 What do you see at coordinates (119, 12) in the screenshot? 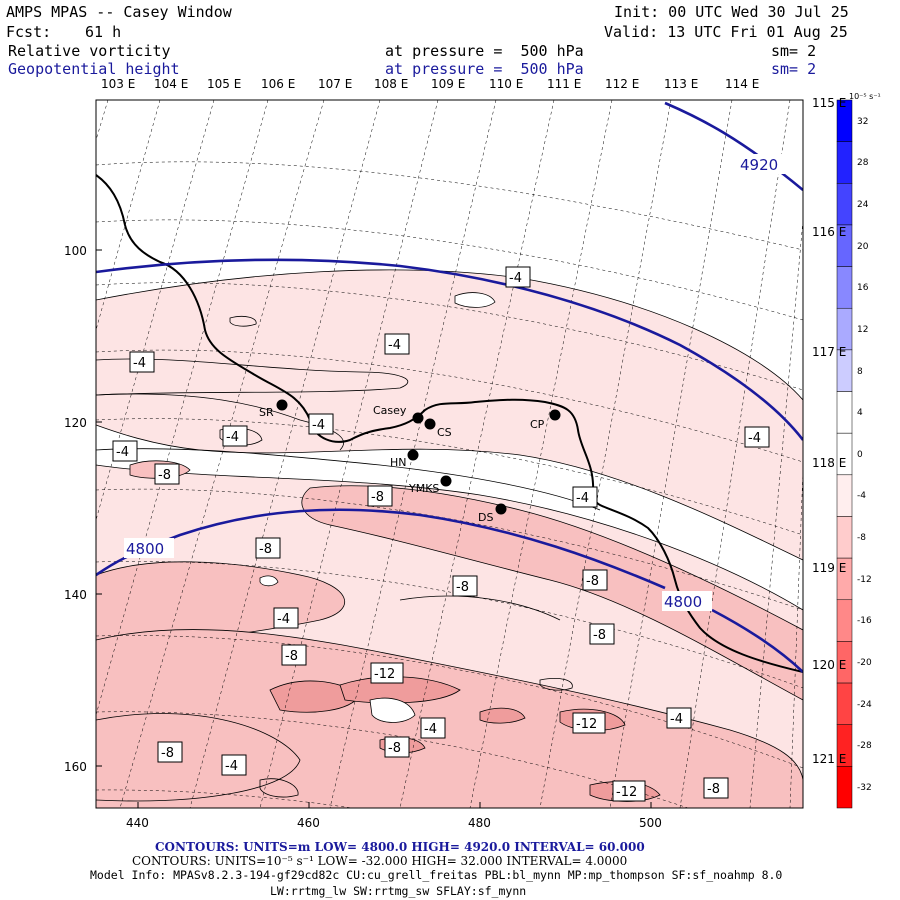
I see `map-title: AMPS MPAS -- Casey Window` at bounding box center [119, 12].